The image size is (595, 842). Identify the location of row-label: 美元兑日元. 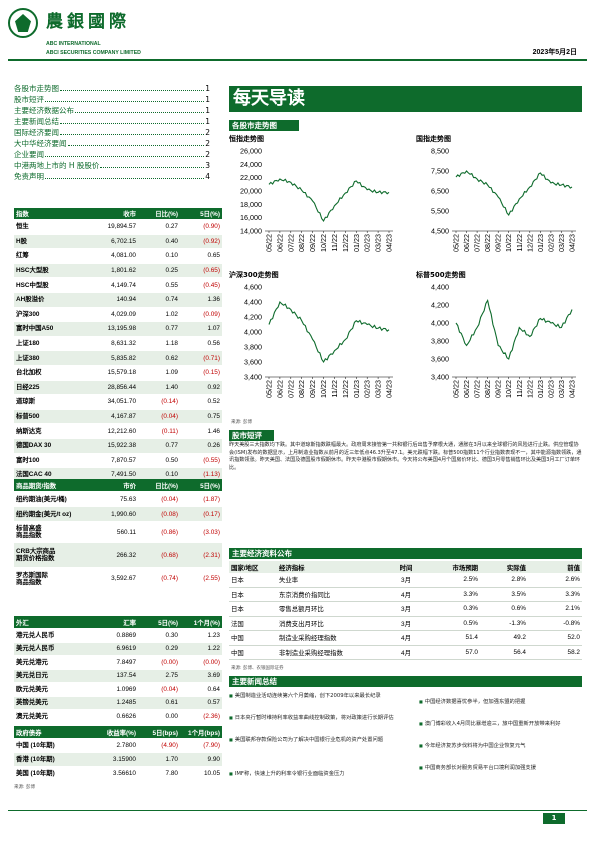
(32, 676).